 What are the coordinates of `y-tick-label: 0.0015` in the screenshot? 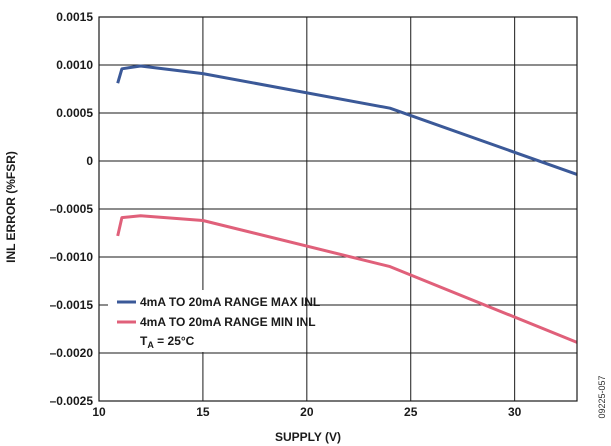 It's located at (74, 17).